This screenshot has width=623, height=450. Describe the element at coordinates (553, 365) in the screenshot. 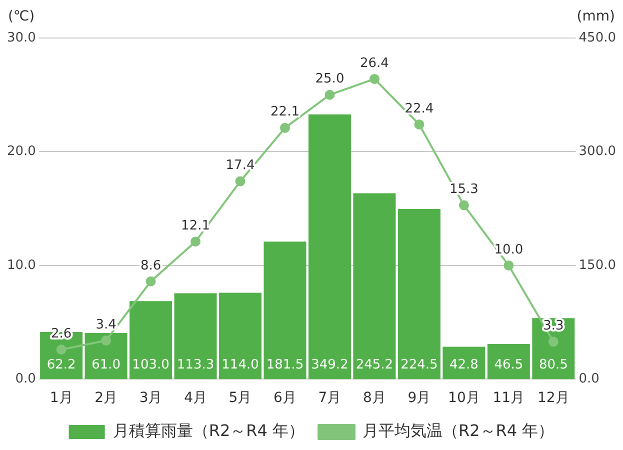

I see `data-label: 80.5` at that location.